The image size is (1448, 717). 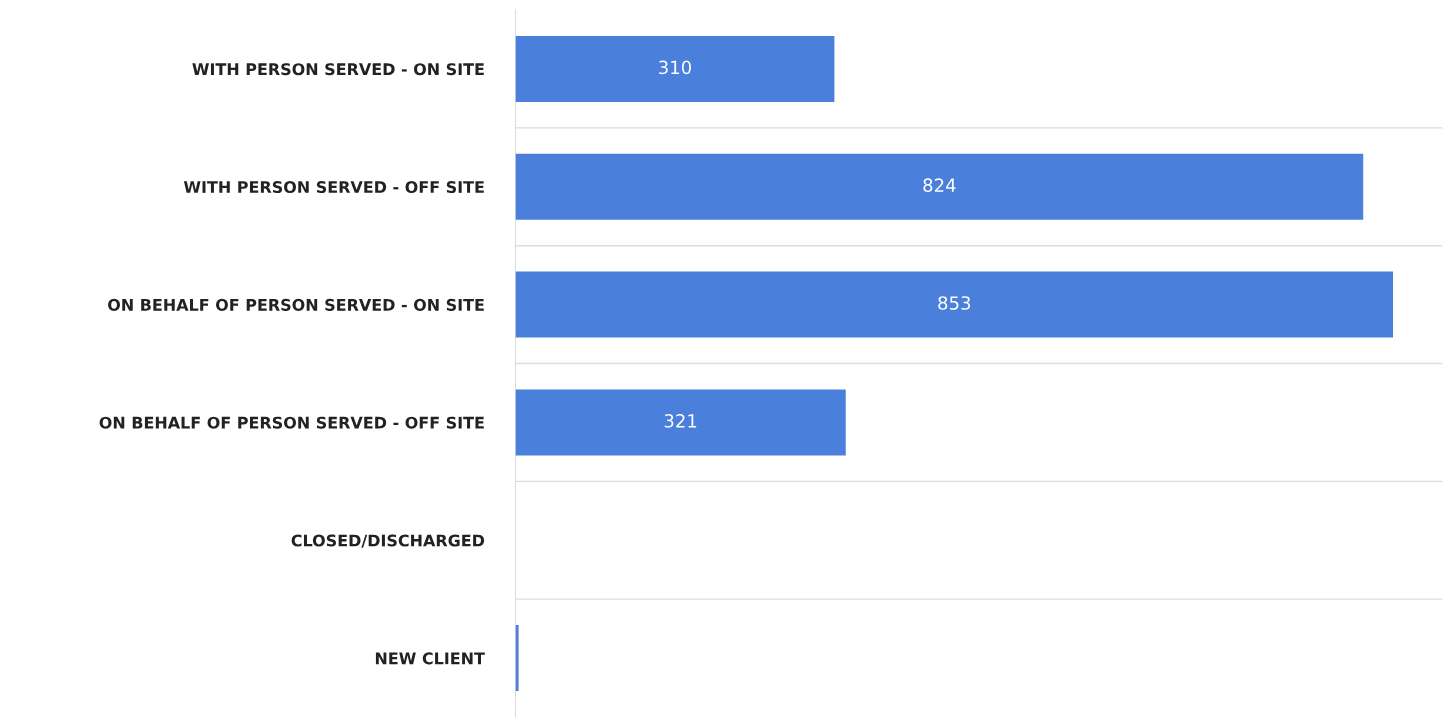 I want to click on data-label: 321, so click(x=680, y=421).